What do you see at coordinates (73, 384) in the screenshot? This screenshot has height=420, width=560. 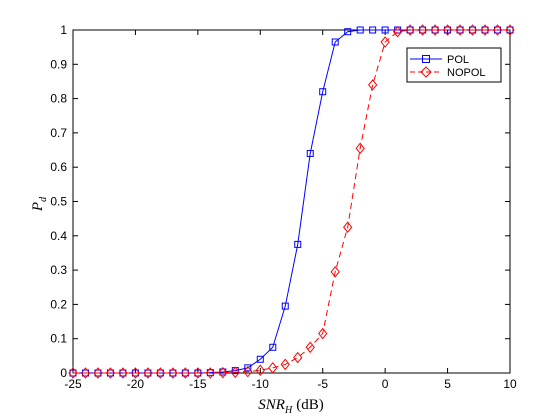 I see `x-tick-label: -25` at bounding box center [73, 384].